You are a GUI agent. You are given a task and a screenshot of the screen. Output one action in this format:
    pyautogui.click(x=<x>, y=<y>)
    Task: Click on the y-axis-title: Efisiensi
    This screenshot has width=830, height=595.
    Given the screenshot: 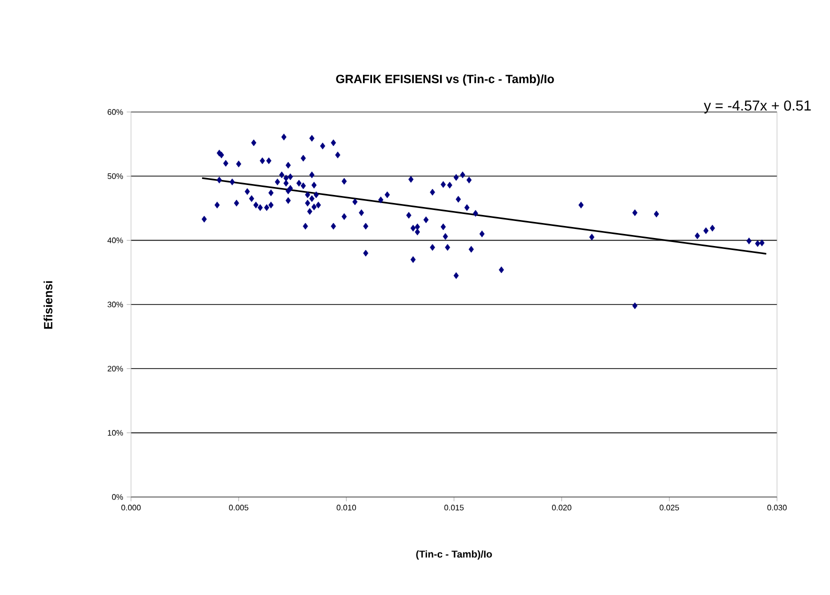 What is the action you would take?
    pyautogui.click(x=48, y=305)
    